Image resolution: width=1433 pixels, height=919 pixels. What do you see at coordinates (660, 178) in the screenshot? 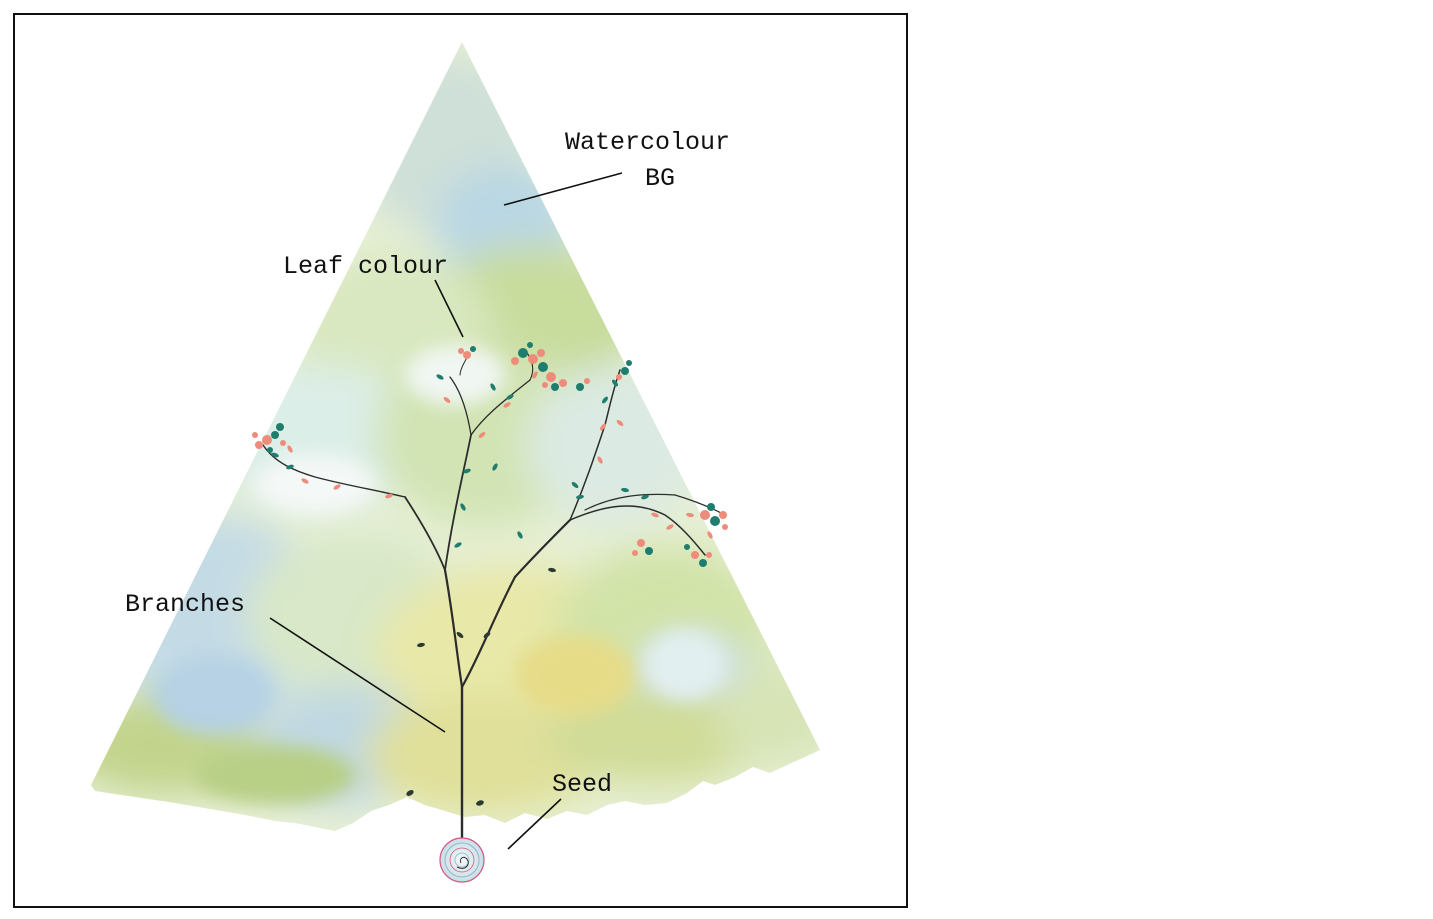
I see `watercolour-bg-label-line2: BG` at bounding box center [660, 178].